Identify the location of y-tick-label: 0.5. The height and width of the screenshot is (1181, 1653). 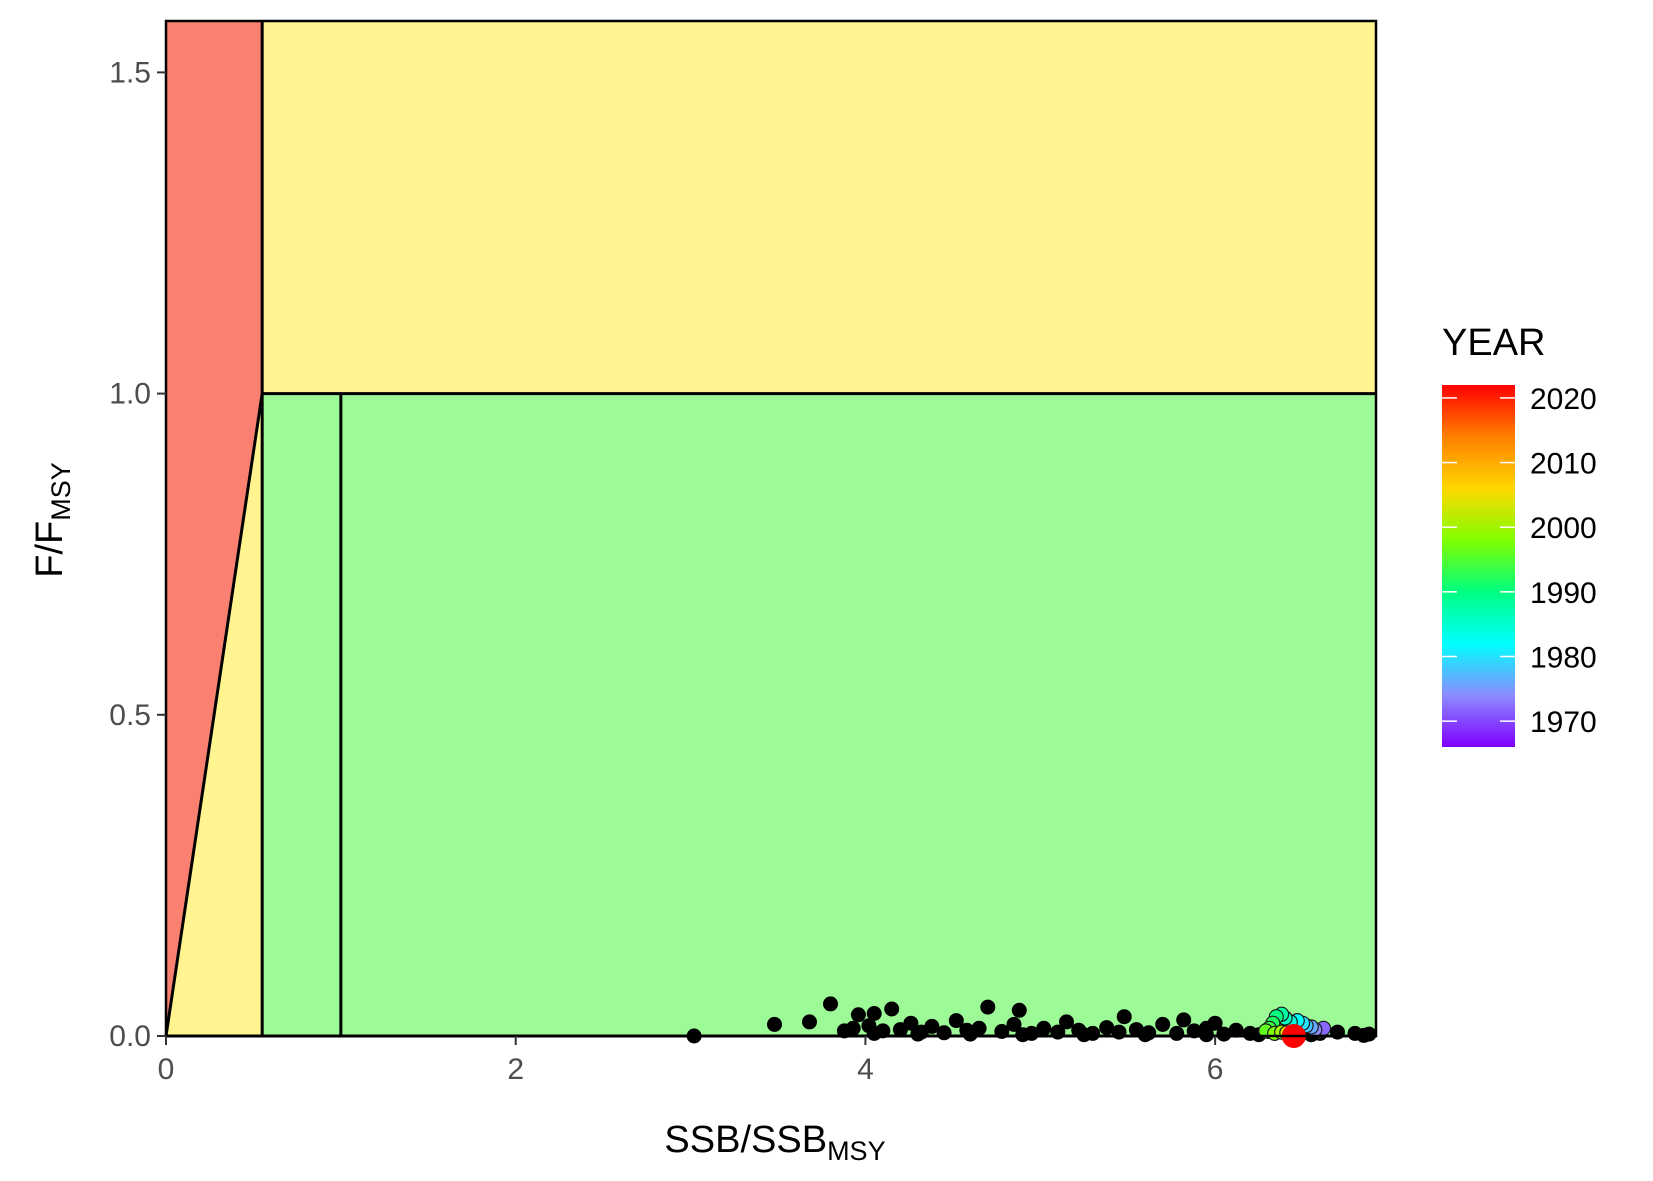
(130, 715).